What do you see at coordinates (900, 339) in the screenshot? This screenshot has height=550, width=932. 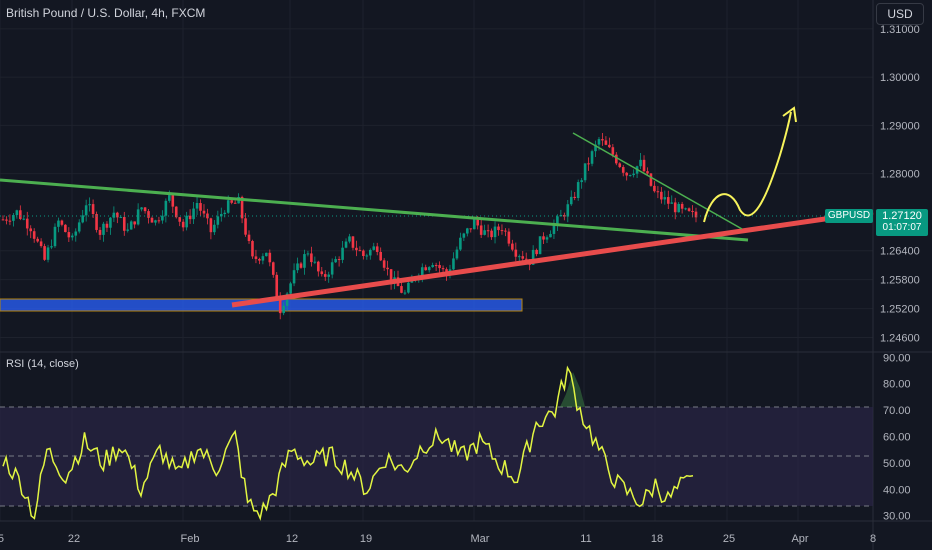 I see `price-tick-label: 1.24600` at bounding box center [900, 339].